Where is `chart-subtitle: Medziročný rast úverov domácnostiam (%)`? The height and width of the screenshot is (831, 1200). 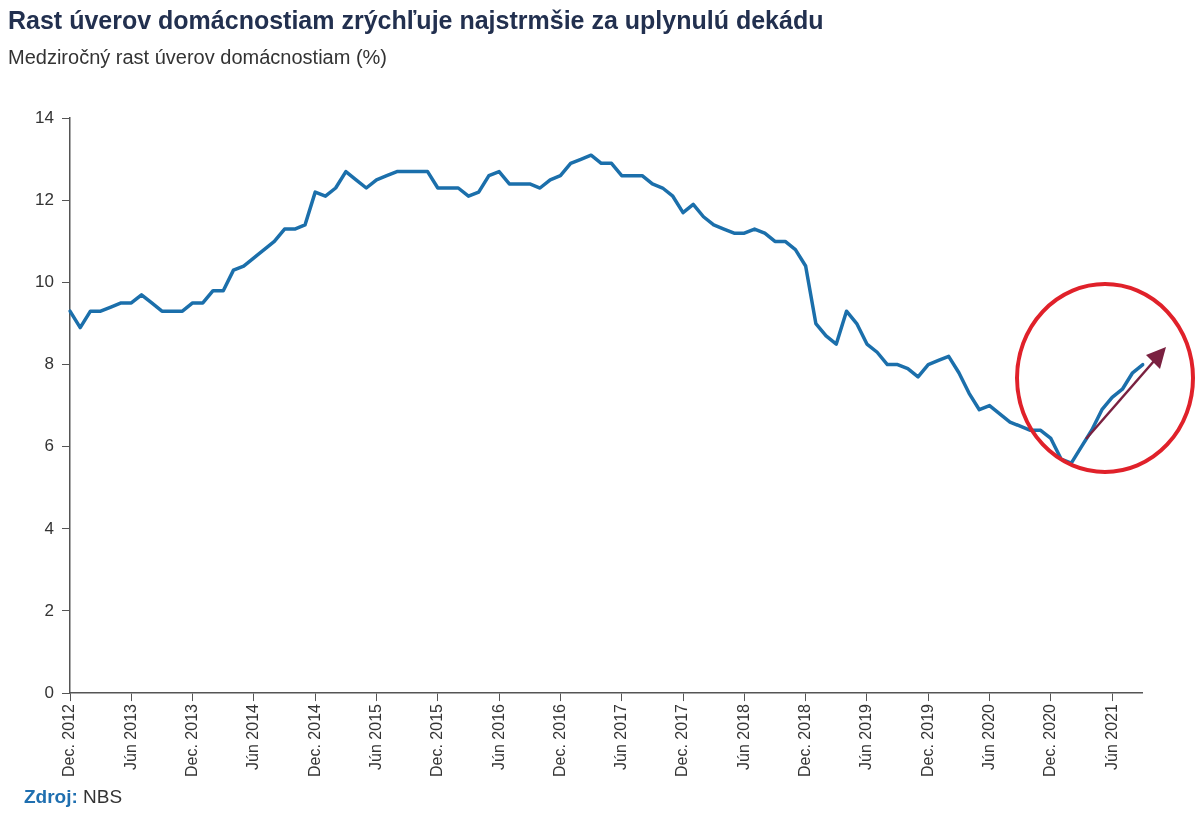 chart-subtitle: Medziročný rast úverov domácnostiam (%) is located at coordinates (198, 57).